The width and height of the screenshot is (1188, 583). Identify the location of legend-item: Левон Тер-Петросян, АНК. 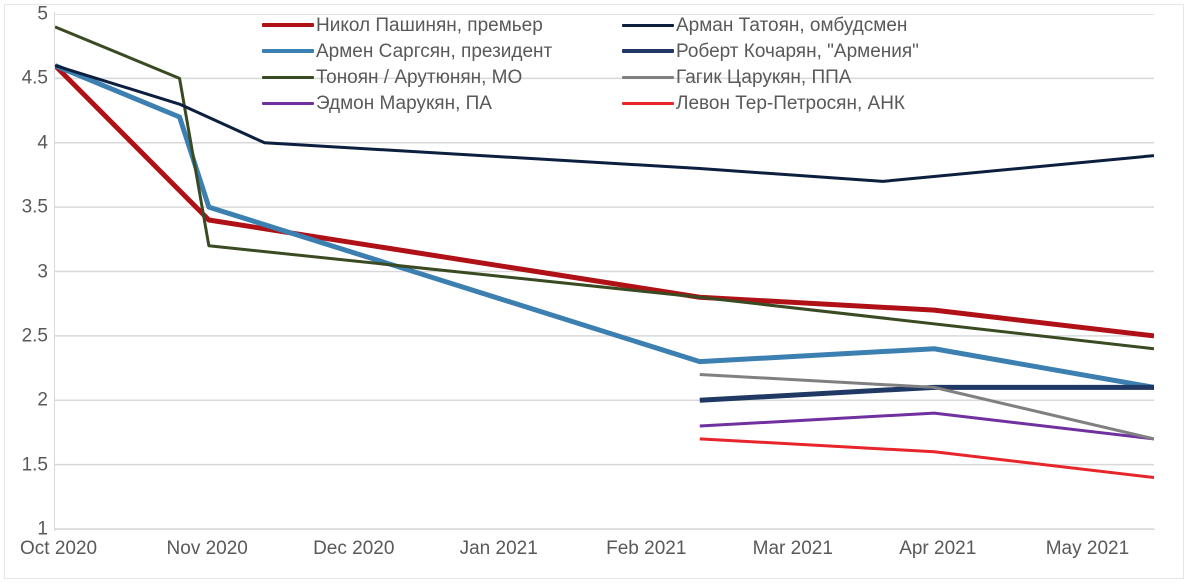
(792, 103).